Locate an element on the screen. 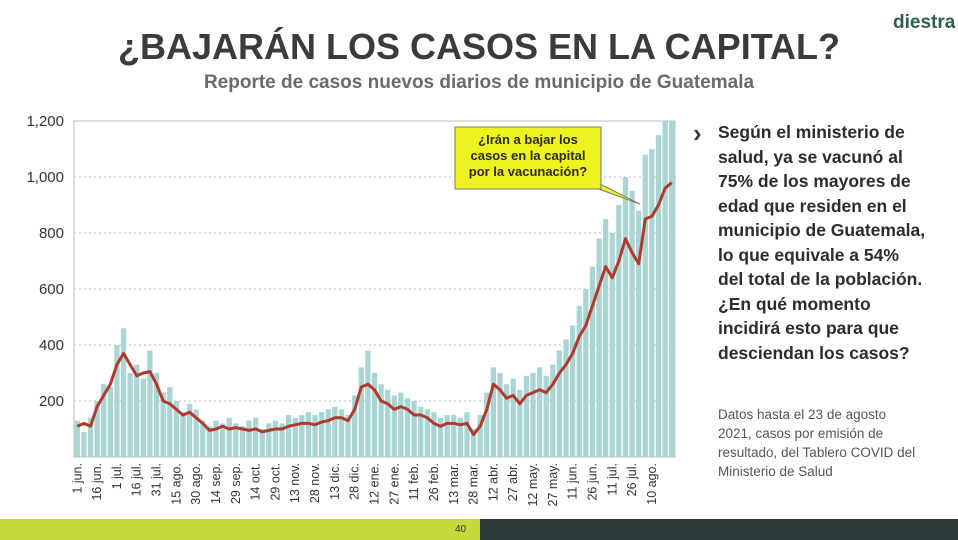  x-tick-label: 1 jun. is located at coordinates (77, 478).